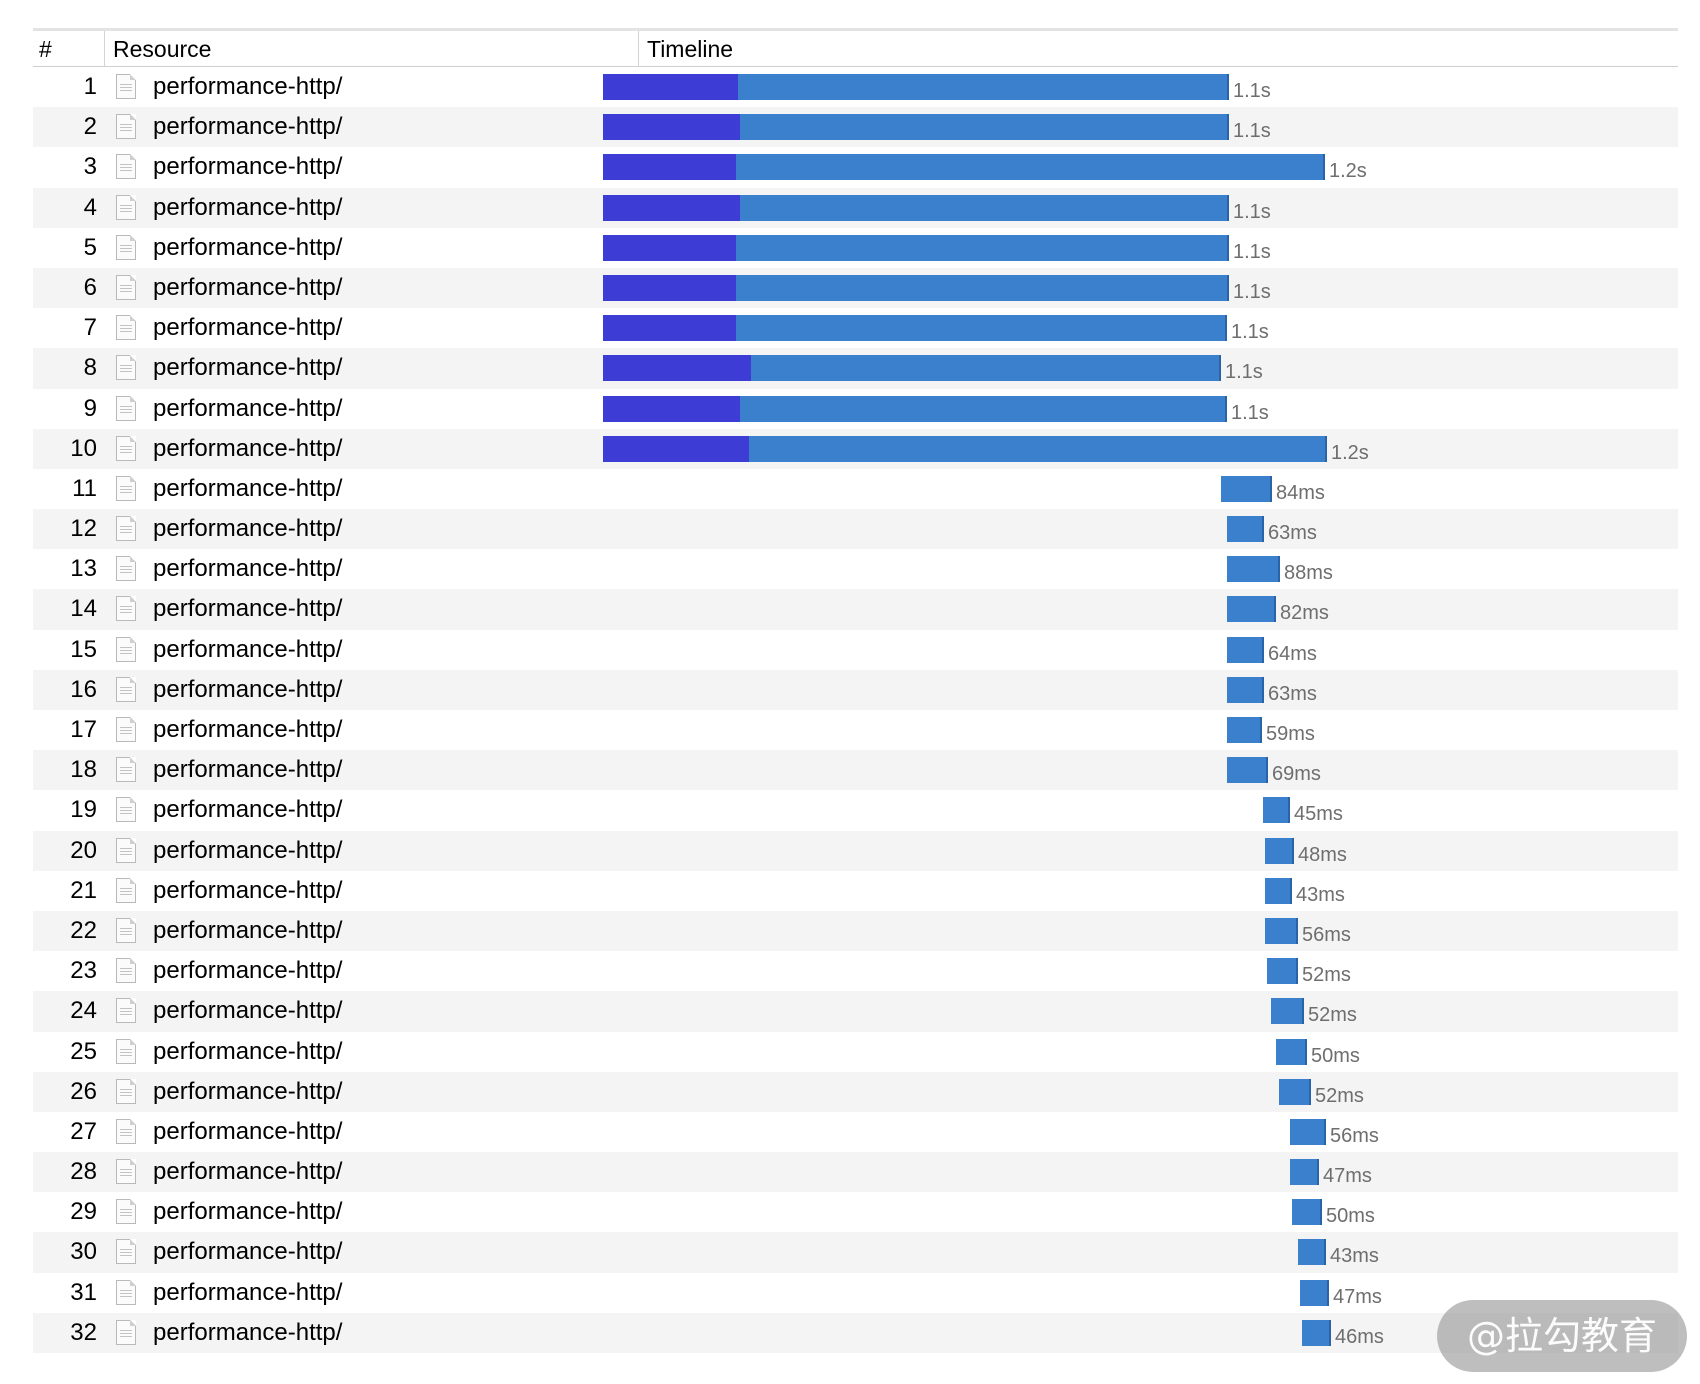 The image size is (1700, 1384). What do you see at coordinates (855, 931) in the screenshot?
I see `table-row: 22 performance-http/56ms` at bounding box center [855, 931].